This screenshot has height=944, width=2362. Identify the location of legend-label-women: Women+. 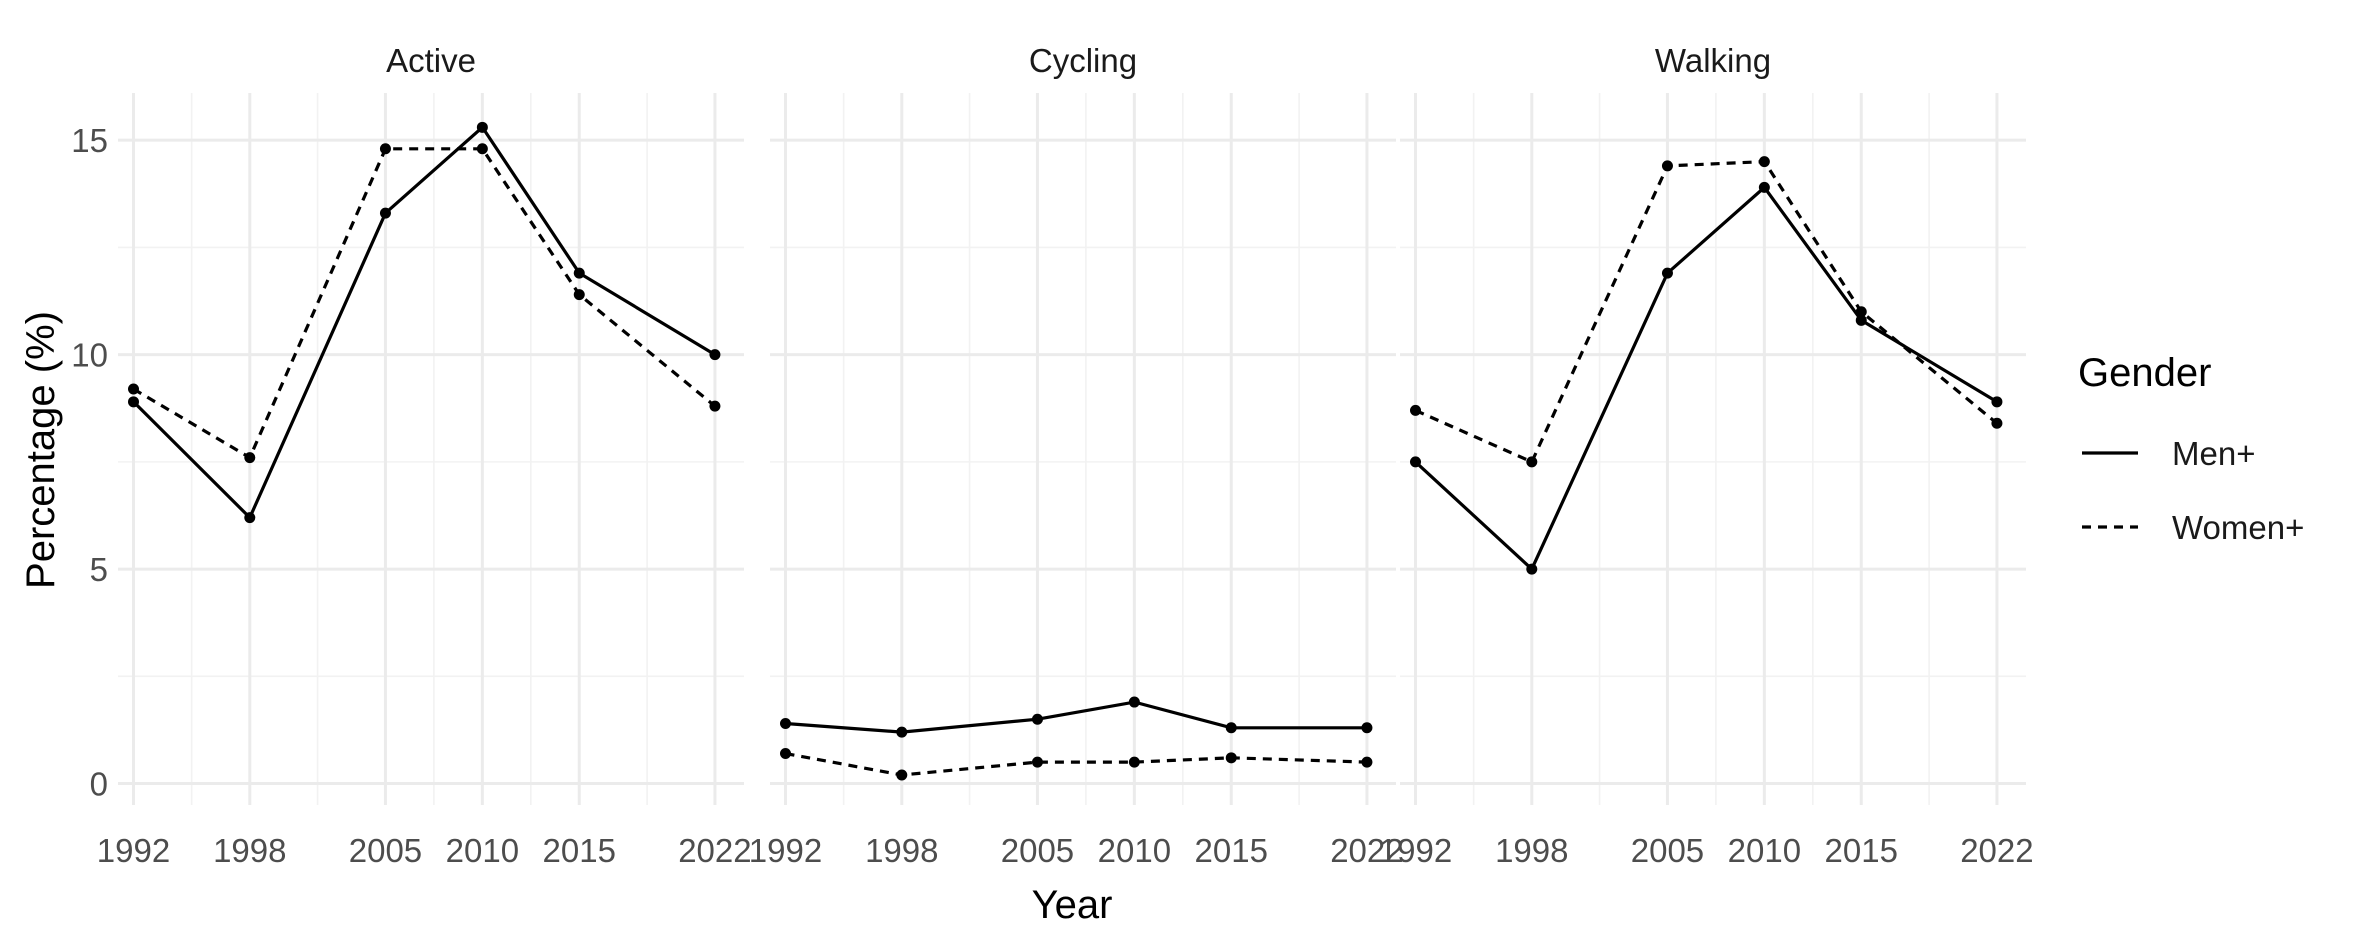
(2238, 527).